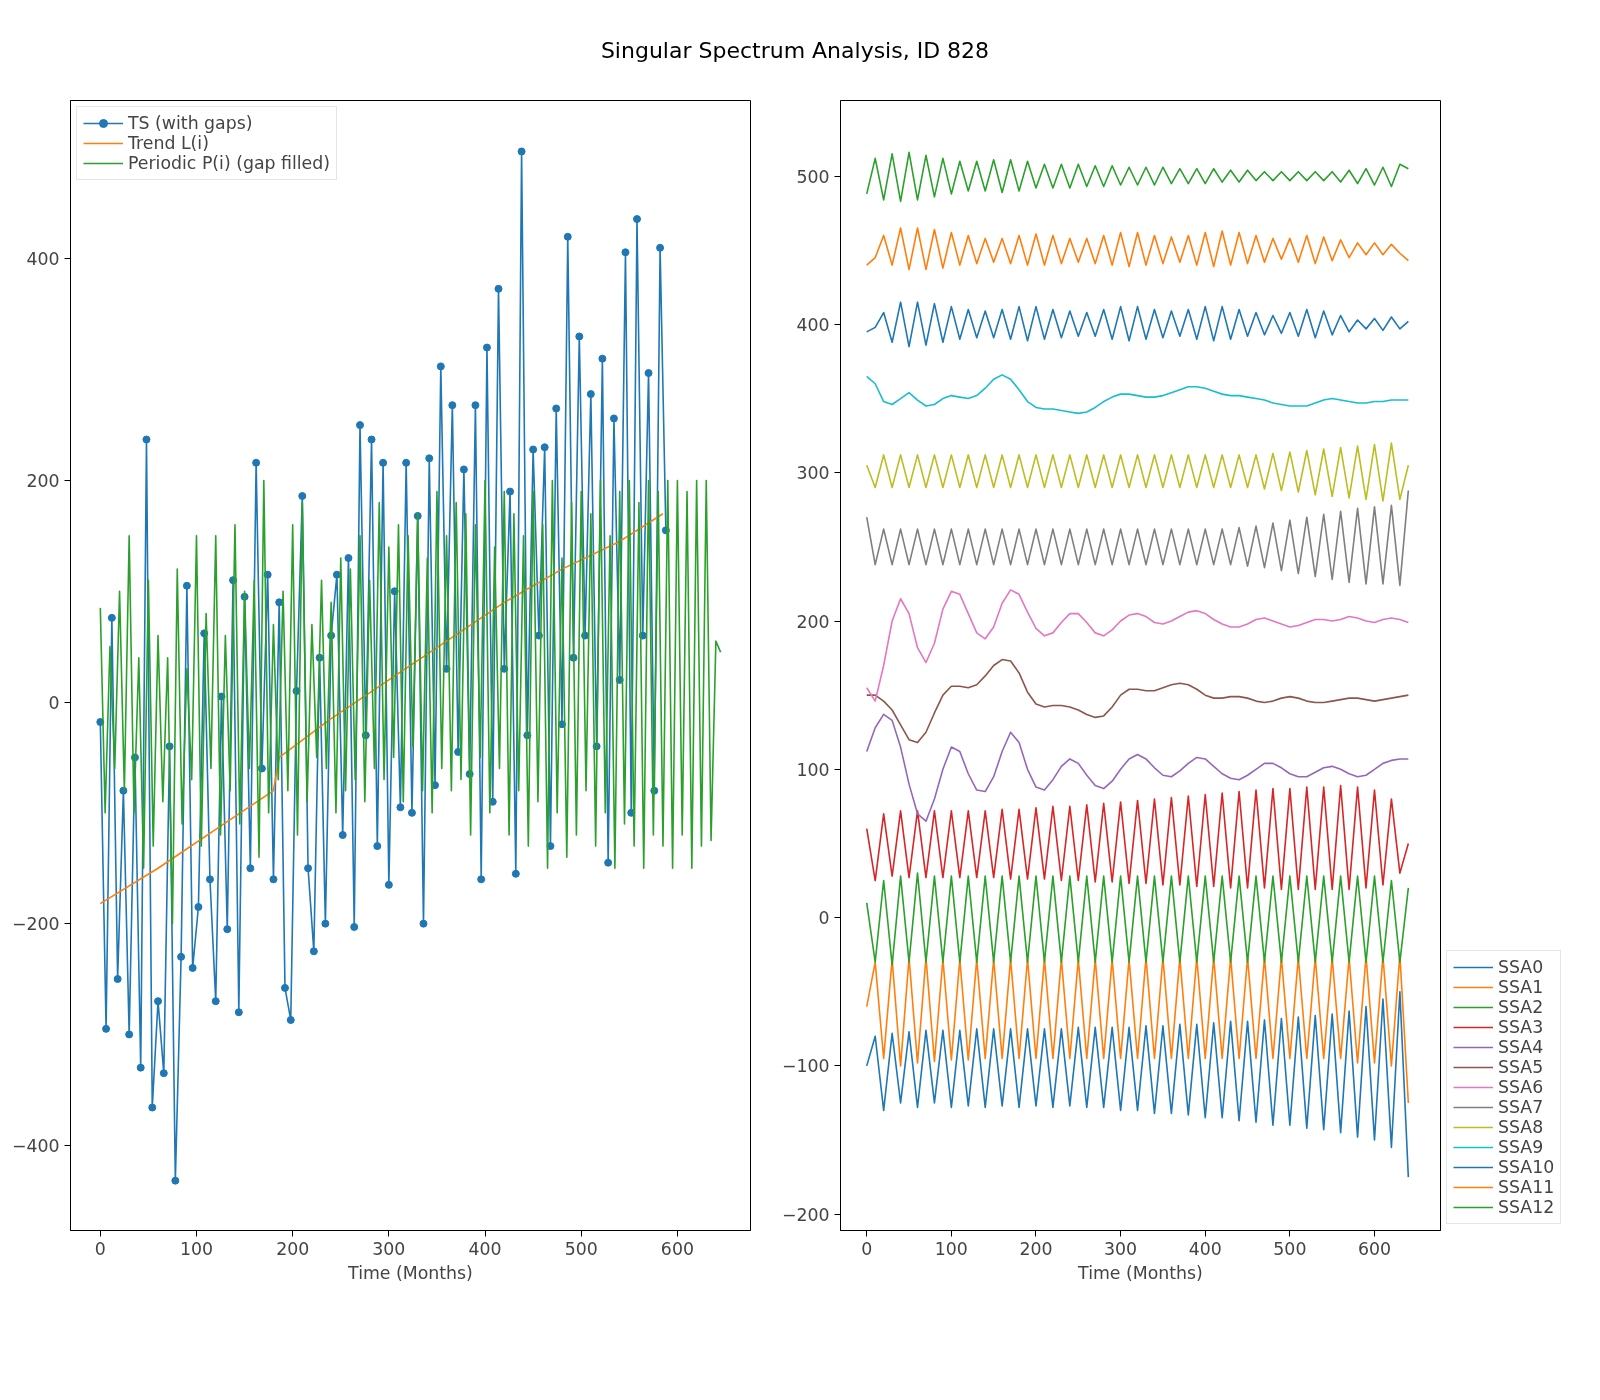 The image size is (1600, 1400). Describe the element at coordinates (190, 123) in the screenshot. I see `legend-label: TS (with gaps)` at that location.